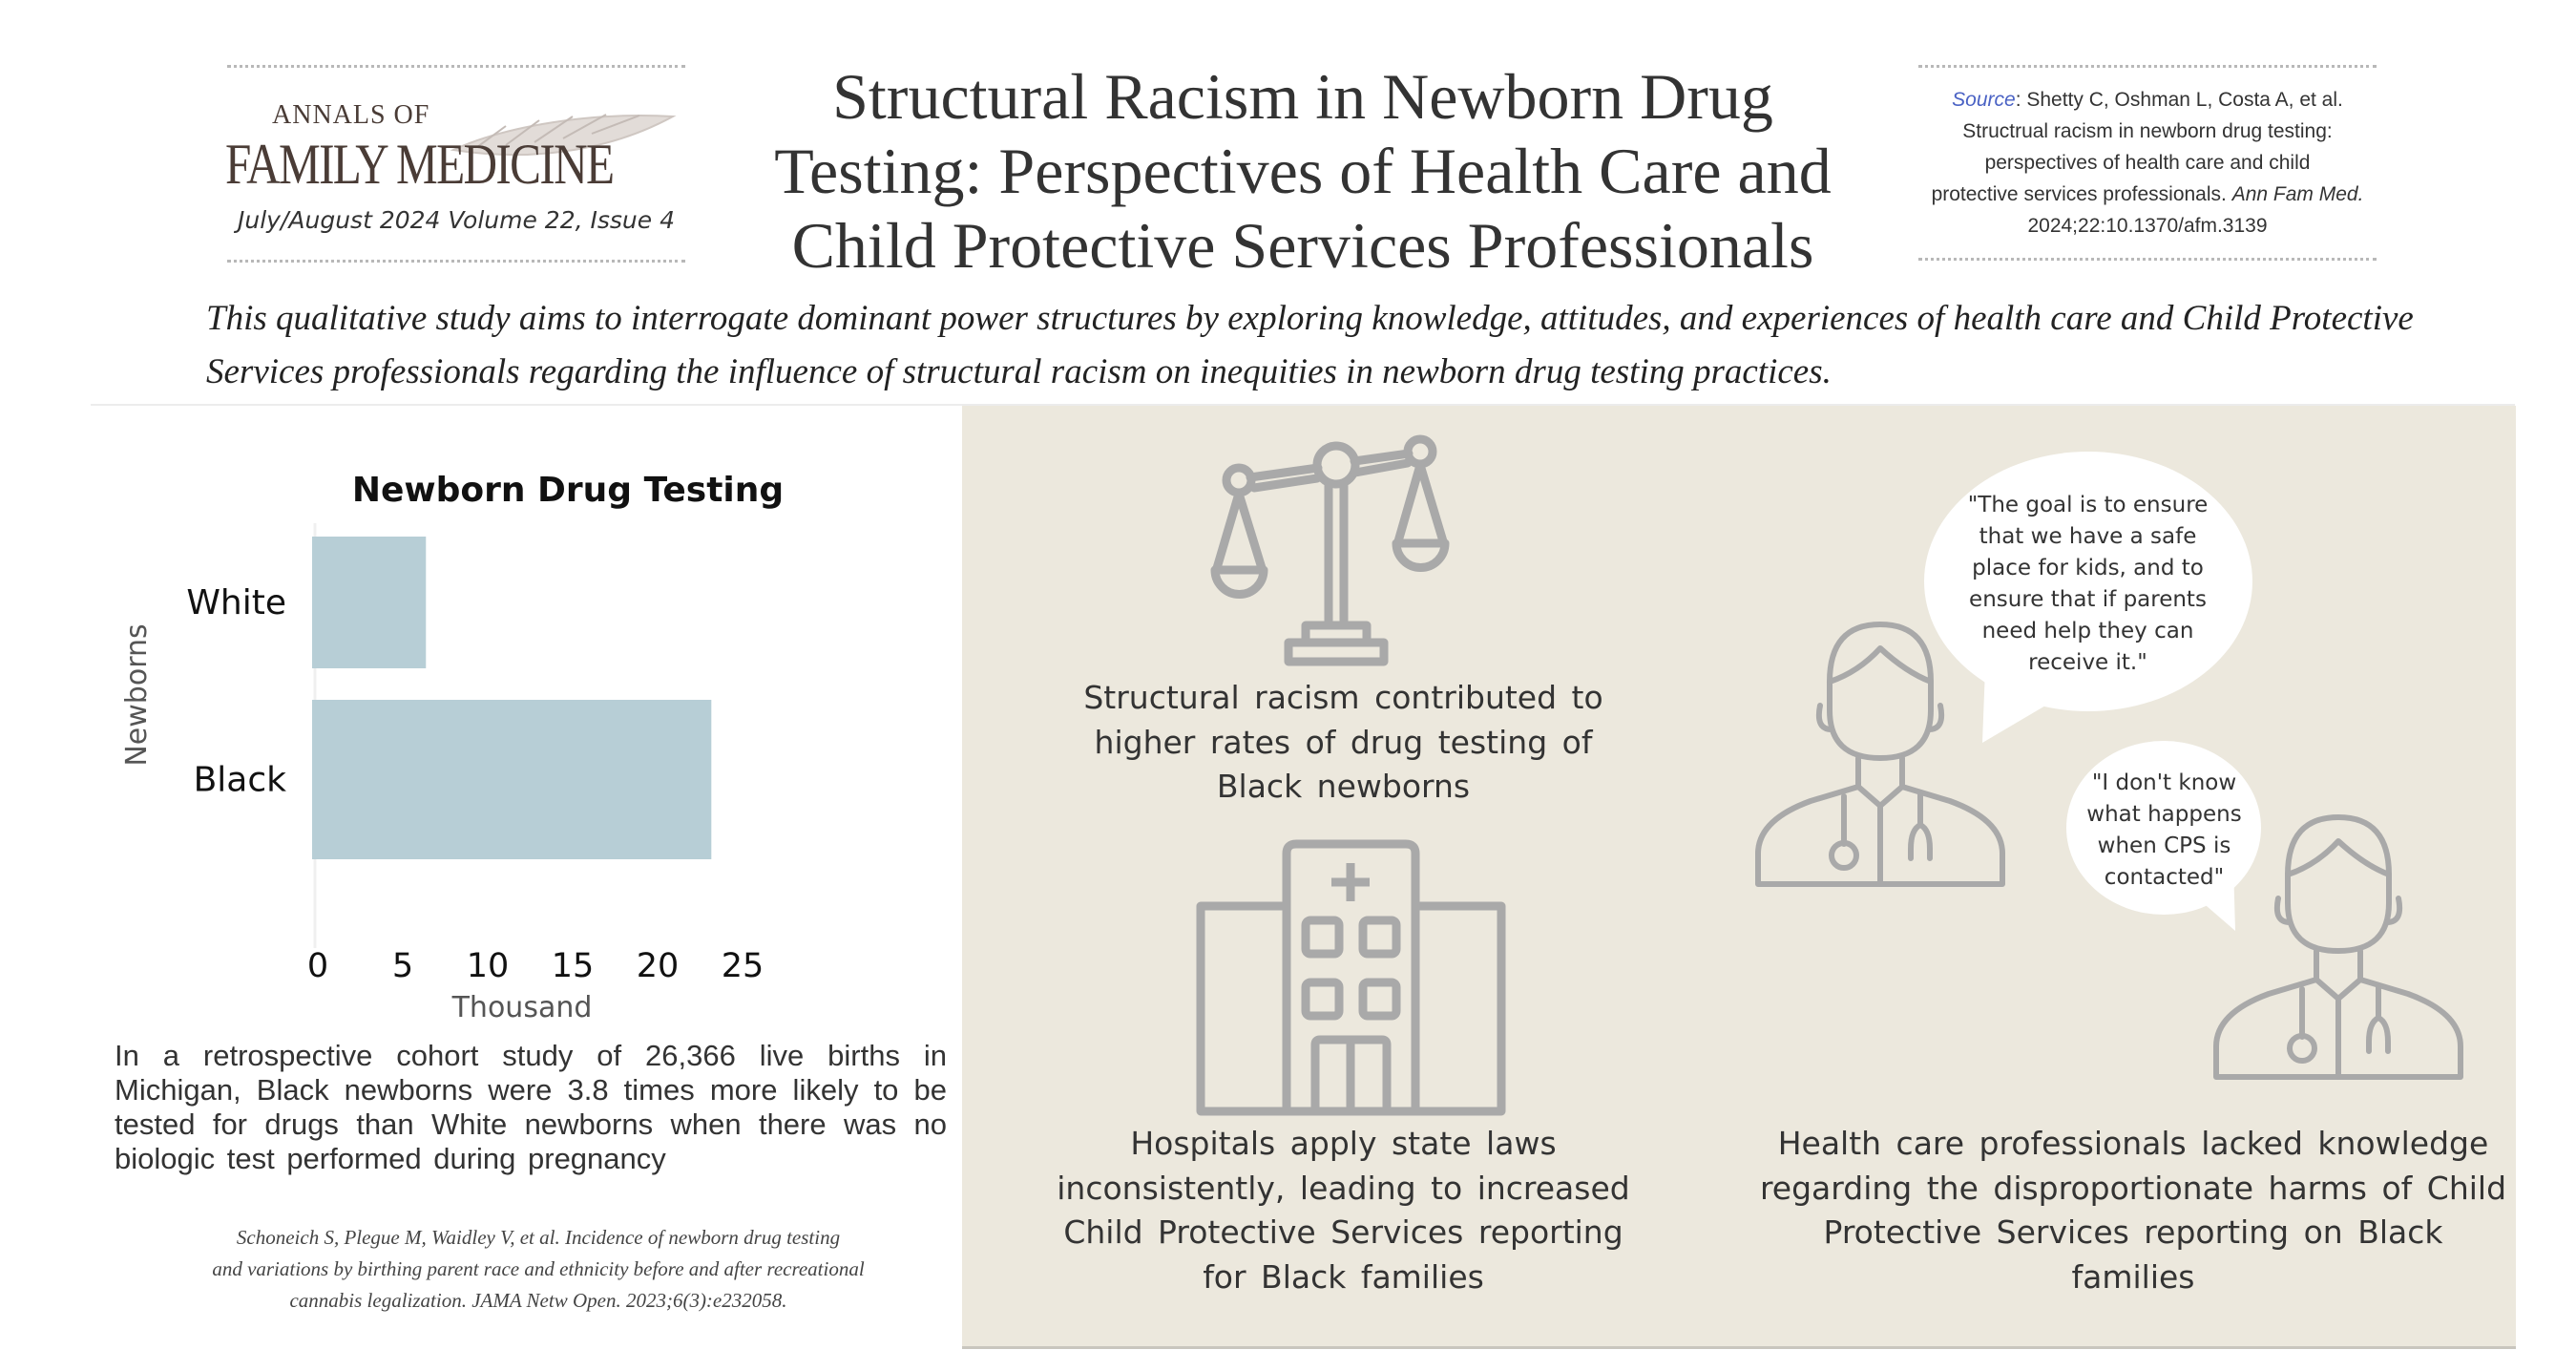  I want to click on source-label: Source, so click(1984, 100).